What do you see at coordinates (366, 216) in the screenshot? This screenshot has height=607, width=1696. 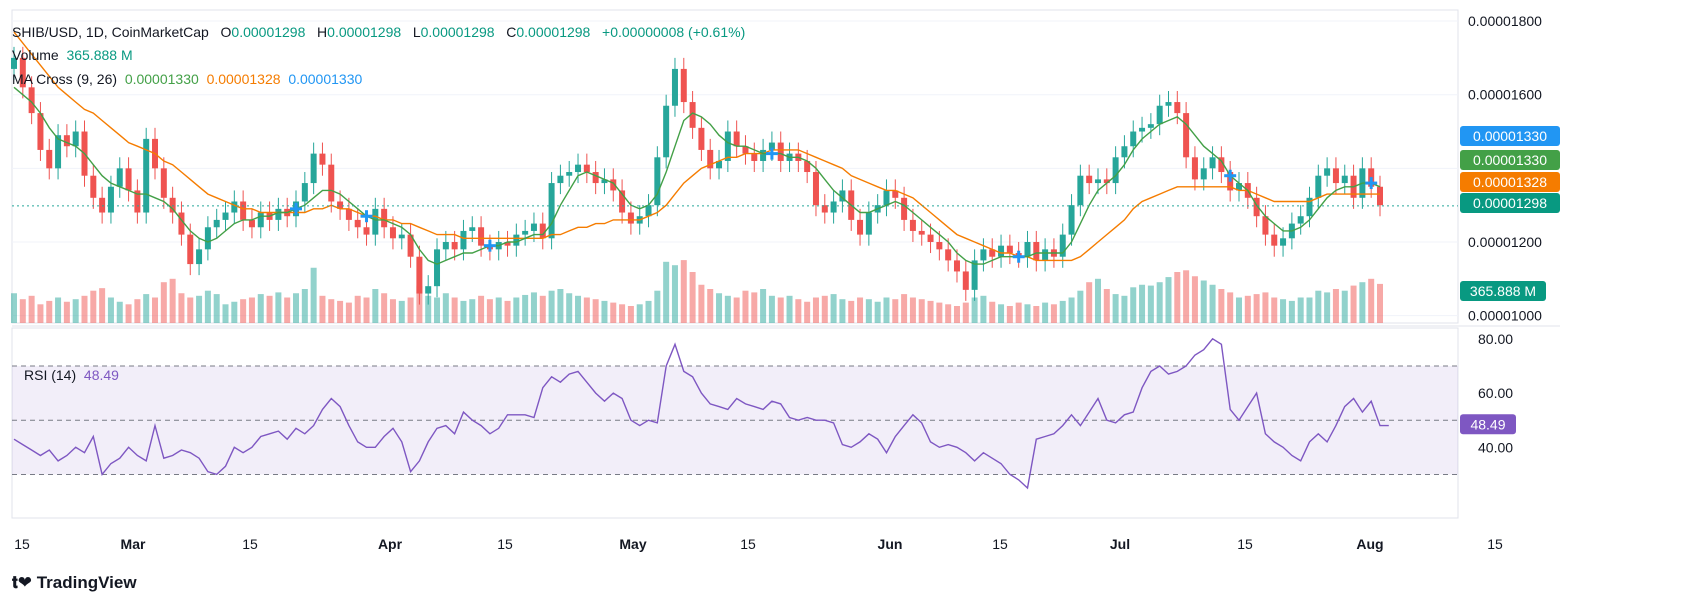 I see `ma-cross-marker` at bounding box center [366, 216].